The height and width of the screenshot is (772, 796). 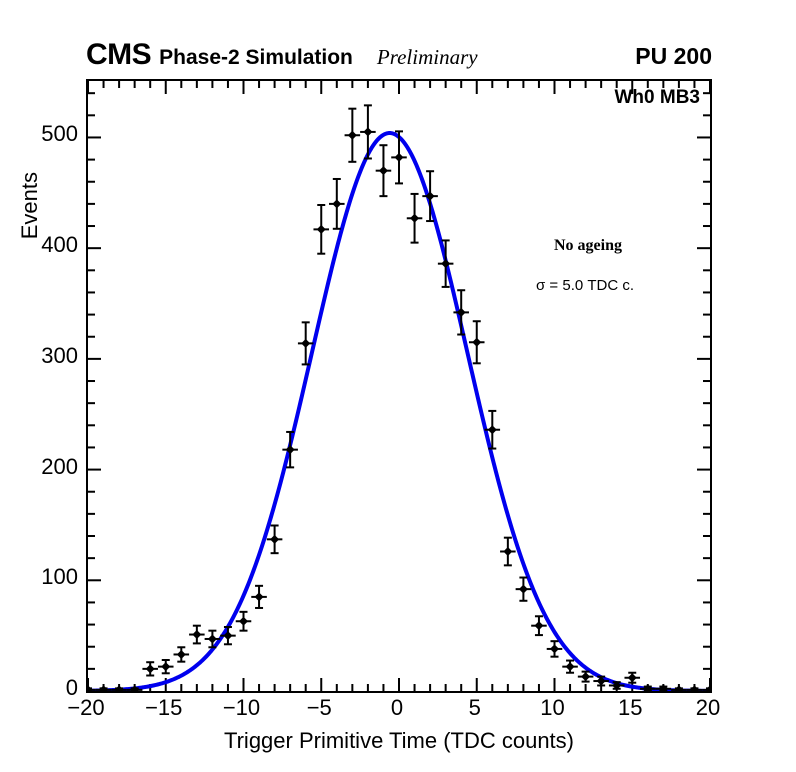 What do you see at coordinates (552, 707) in the screenshot?
I see `x-tick-label: 10` at bounding box center [552, 707].